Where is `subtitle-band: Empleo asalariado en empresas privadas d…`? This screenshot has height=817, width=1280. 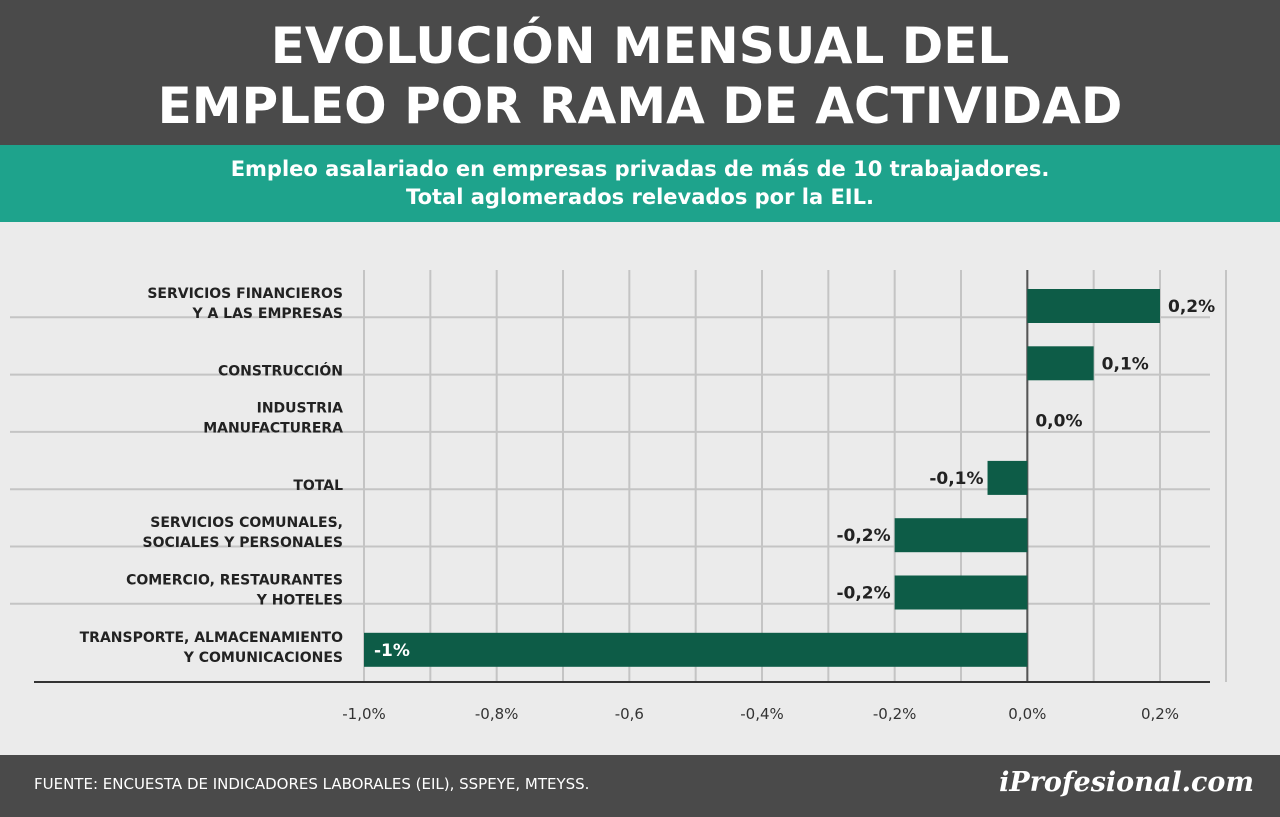 subtitle-band: Empleo asalariado en empresas privadas d… is located at coordinates (640, 183).